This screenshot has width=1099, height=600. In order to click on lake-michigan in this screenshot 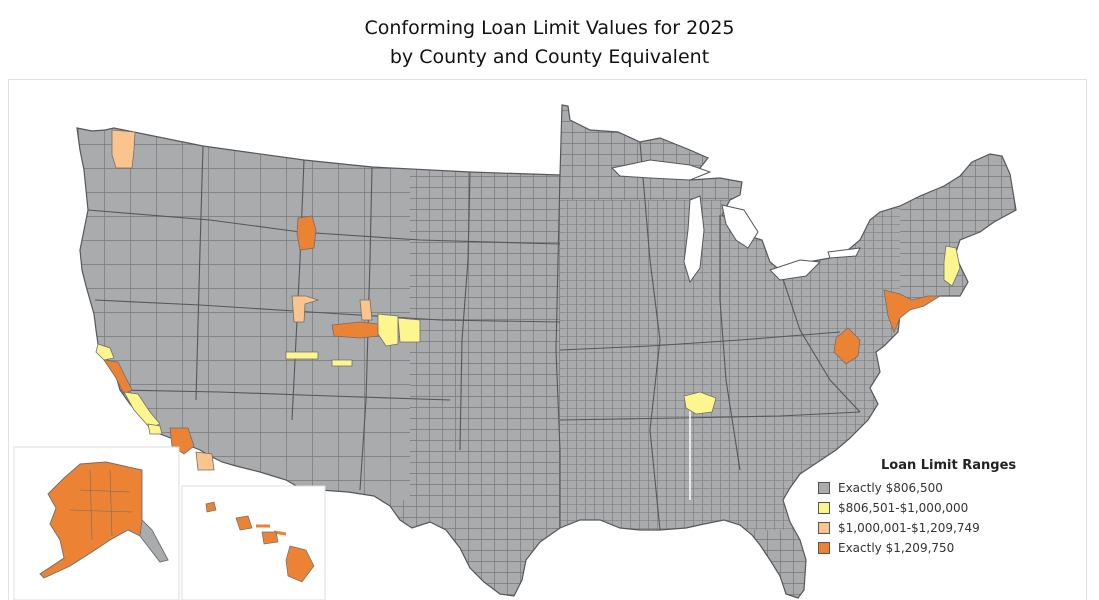, I will do `click(694, 239)`.